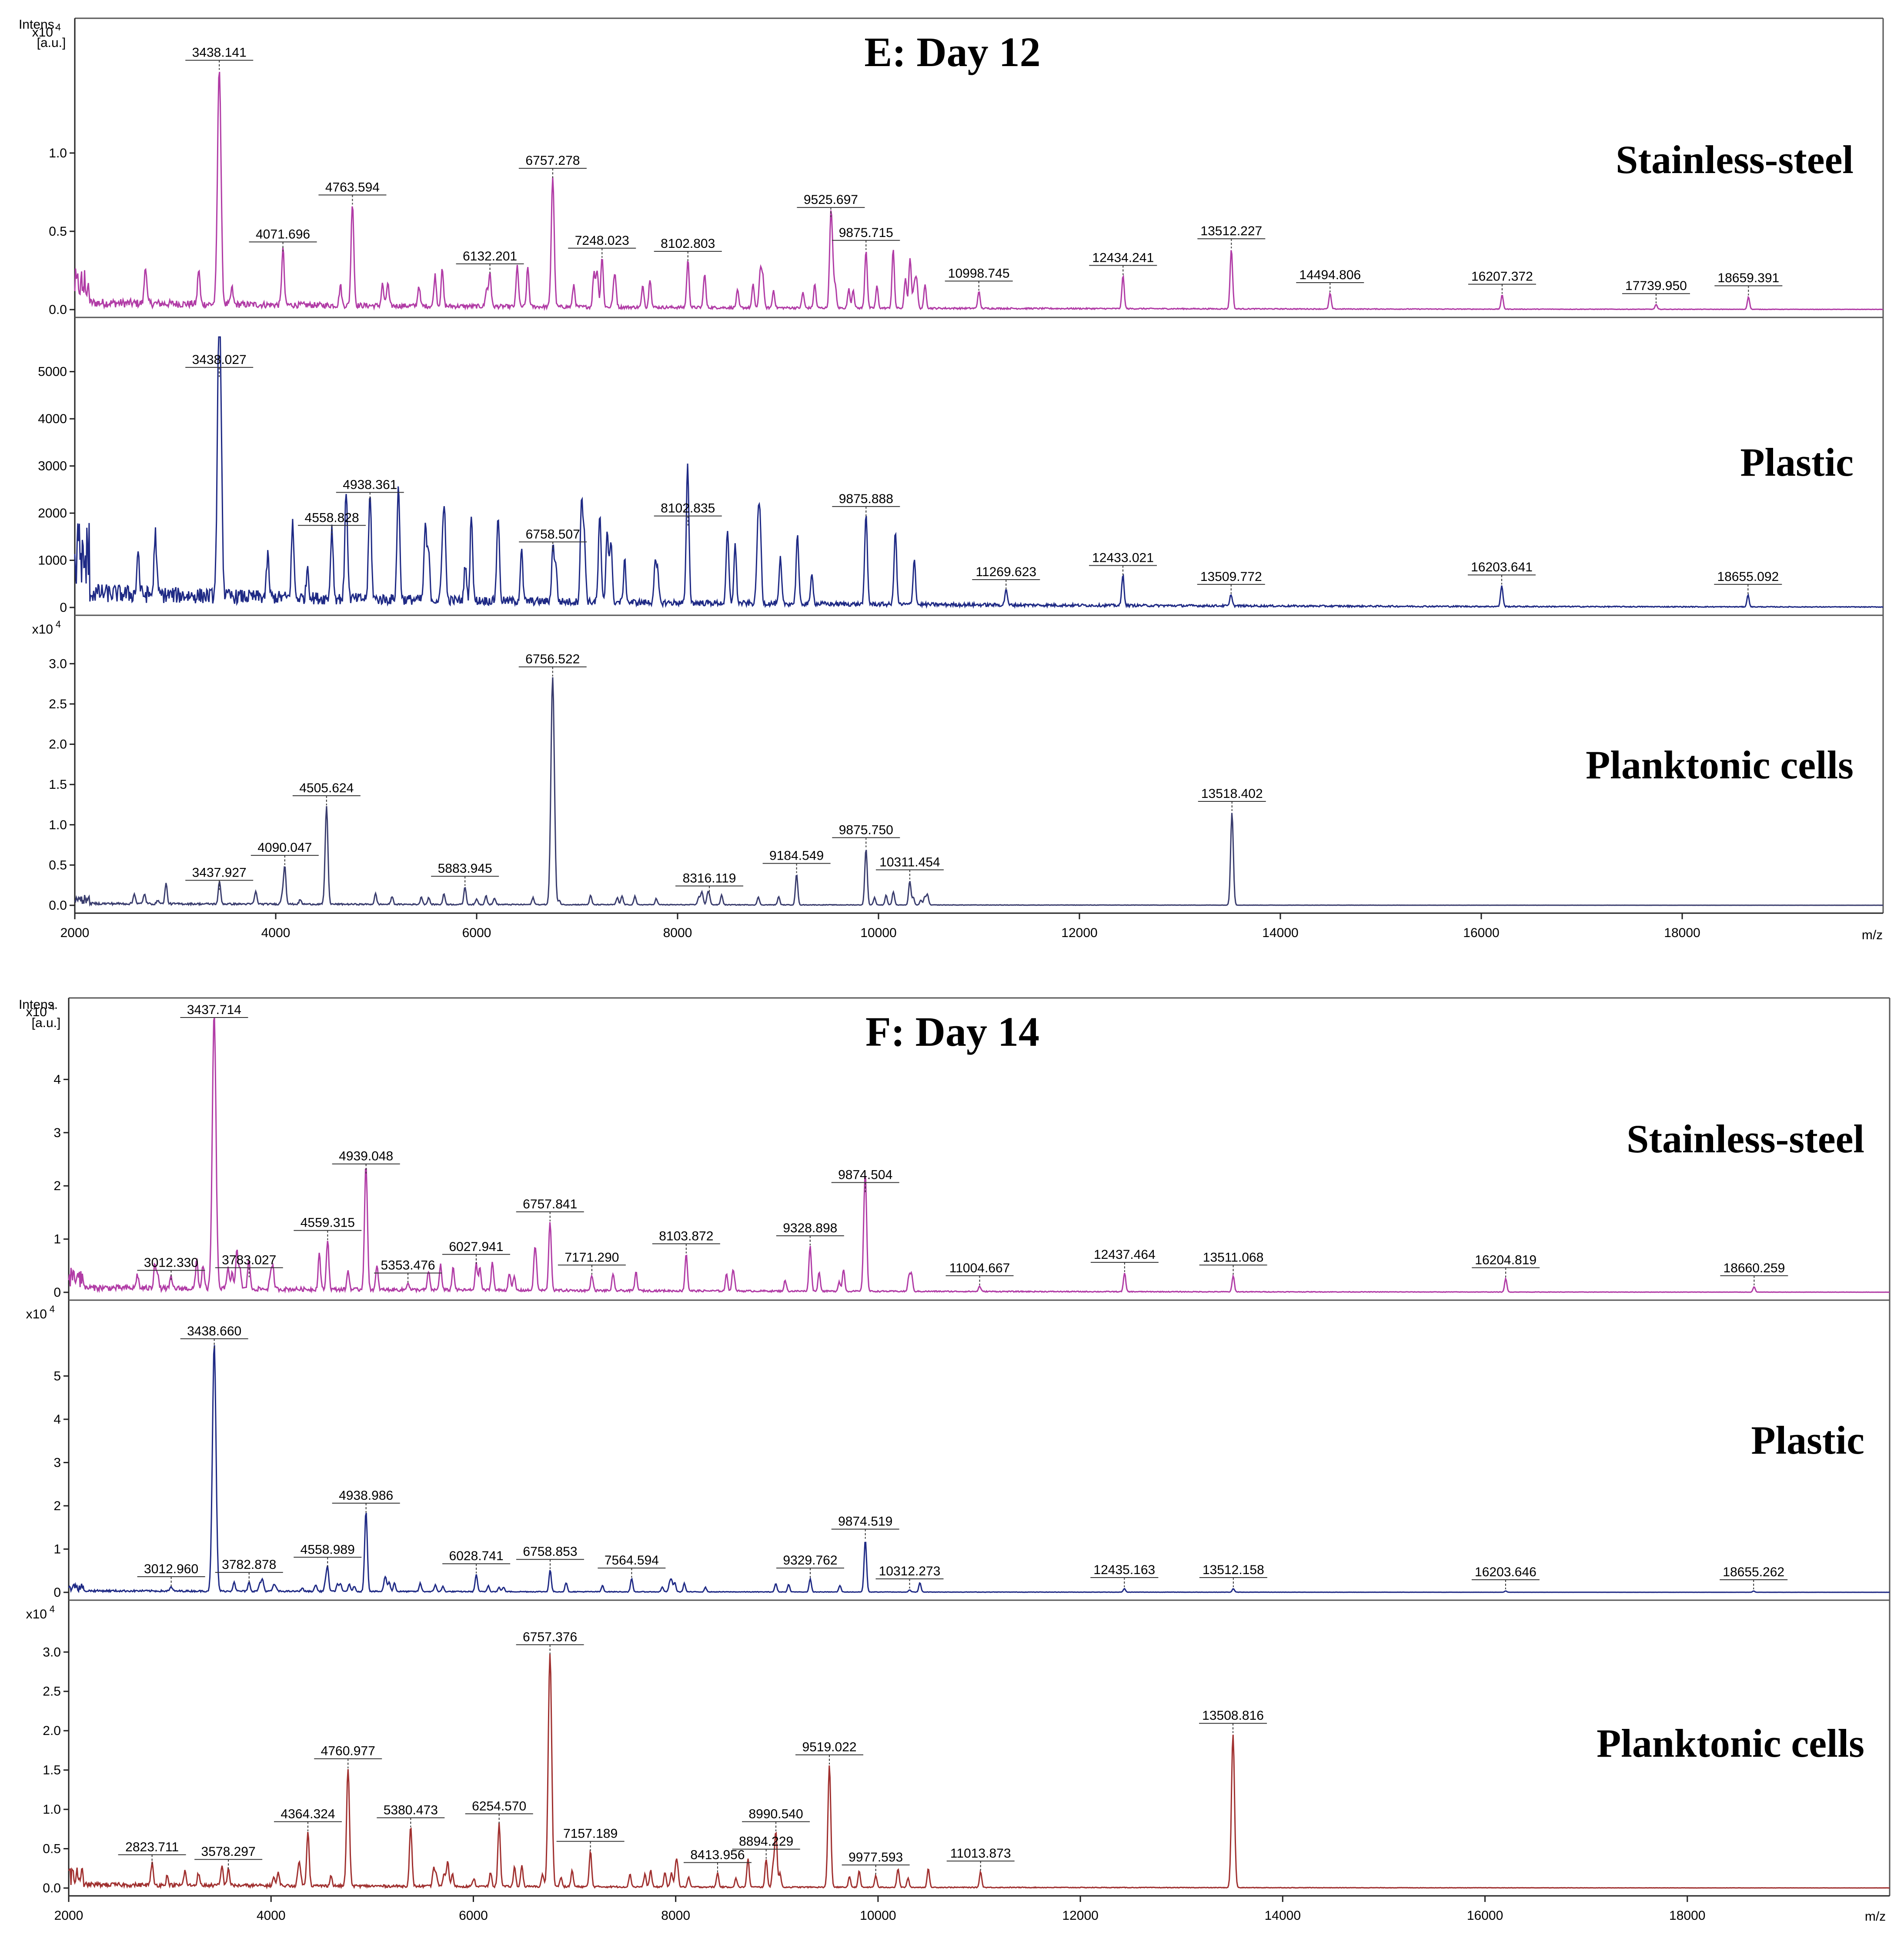 The height and width of the screenshot is (1935, 1904). What do you see at coordinates (1748, 278) in the screenshot?
I see `peak-label: 18659.391` at bounding box center [1748, 278].